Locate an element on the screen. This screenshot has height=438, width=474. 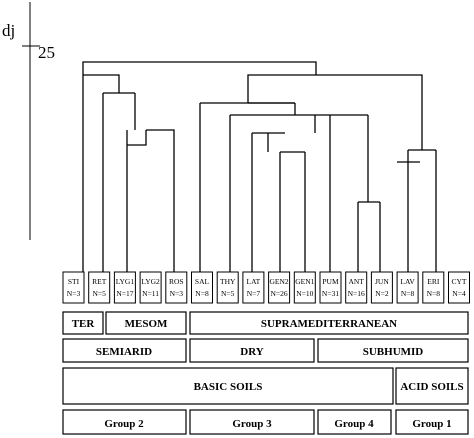
branch-acid is located at coordinates (422, 155).